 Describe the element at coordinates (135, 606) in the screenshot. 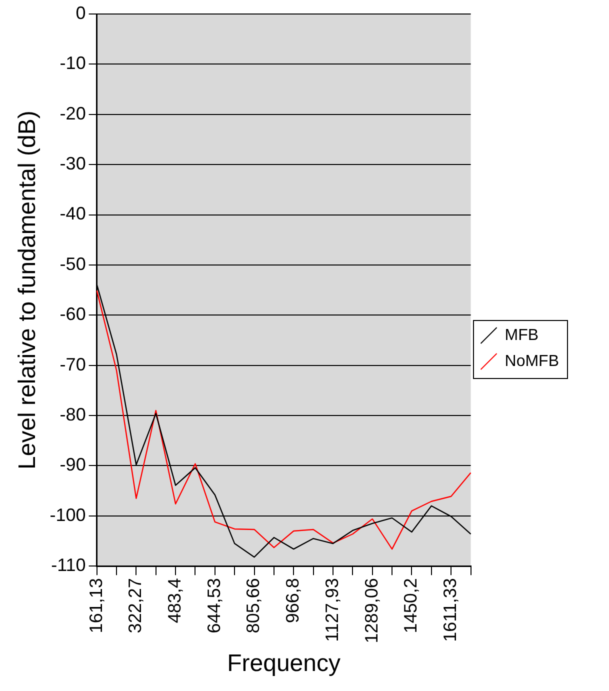

I see `x-tick-label: 322,27` at that location.